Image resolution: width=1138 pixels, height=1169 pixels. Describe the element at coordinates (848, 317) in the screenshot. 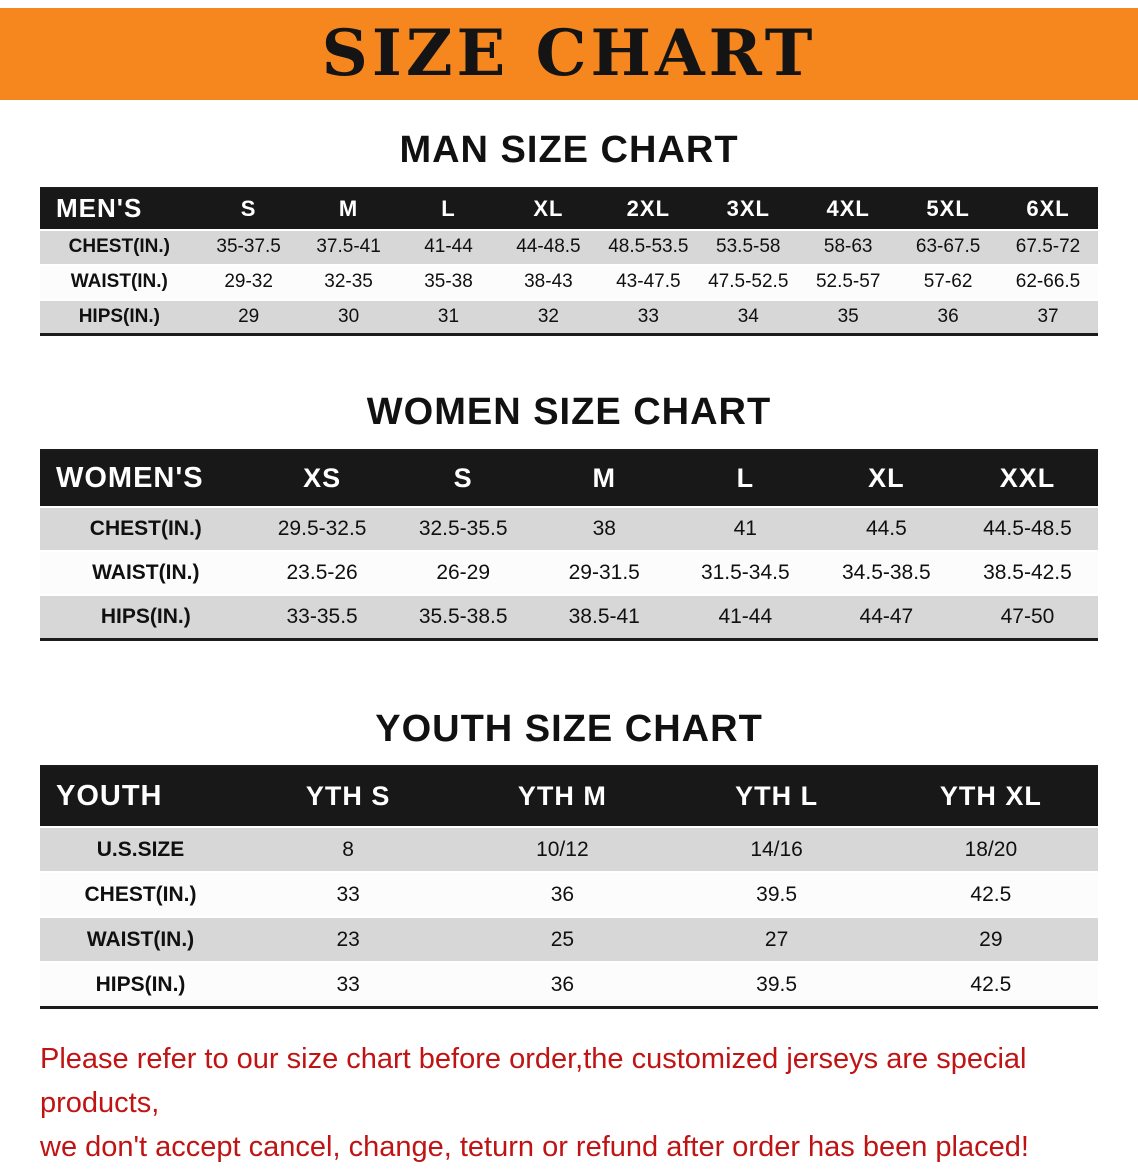

I see `size-cell: 35` at that location.